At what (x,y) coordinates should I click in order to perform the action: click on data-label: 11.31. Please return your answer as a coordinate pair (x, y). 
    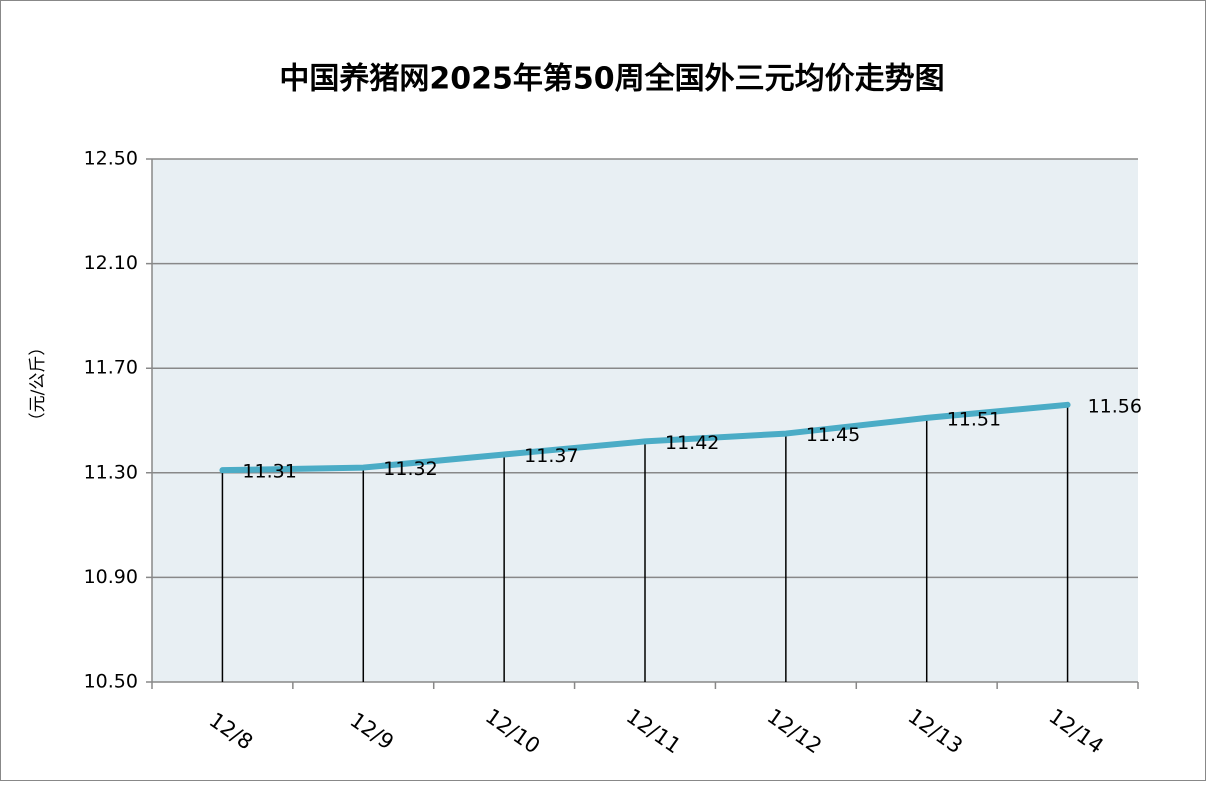
    Looking at the image, I should click on (269, 472).